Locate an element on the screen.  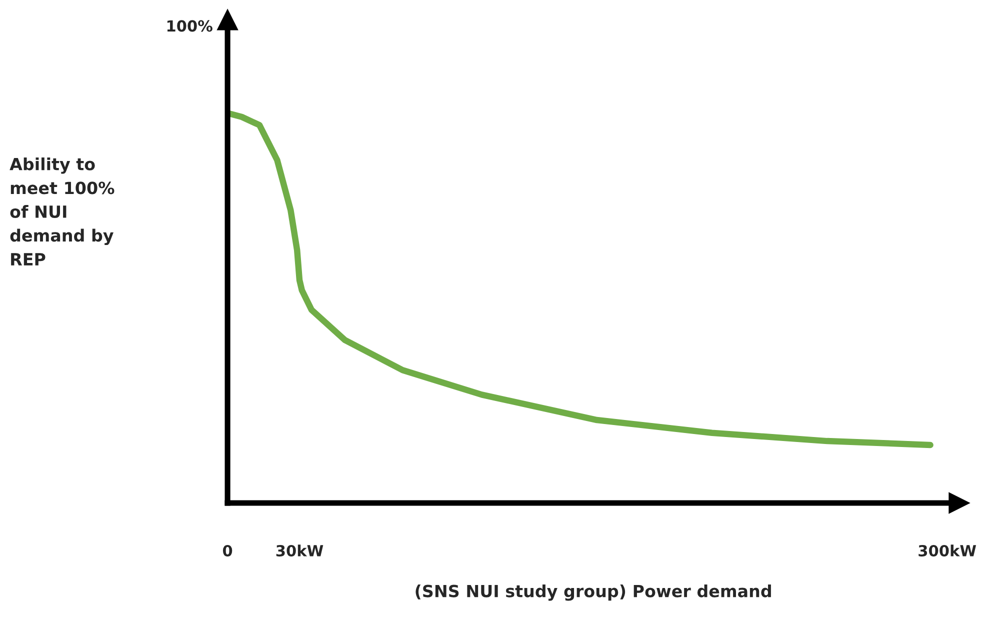
text: Ability to meet 100% of NUI demand by REP is located at coordinates (62, 211).